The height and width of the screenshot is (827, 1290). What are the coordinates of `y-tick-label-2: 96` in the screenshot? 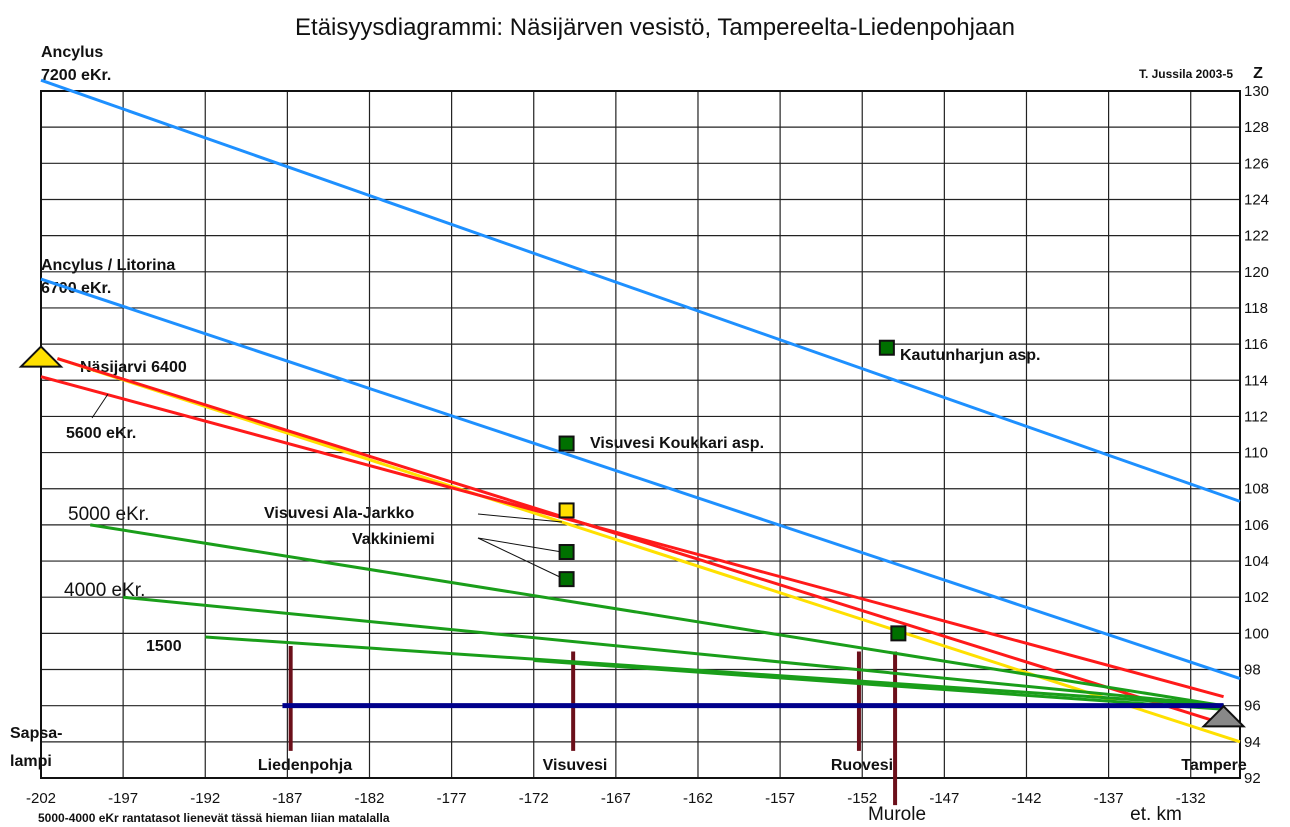 It's located at (1252, 706).